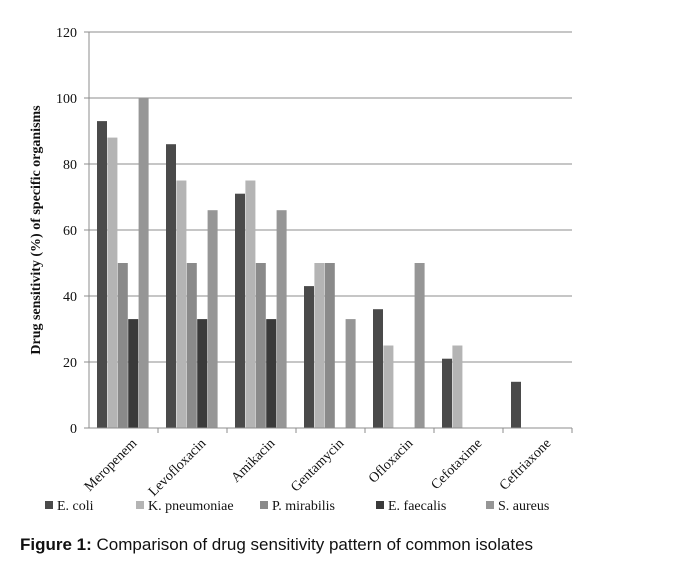 The image size is (698, 565). What do you see at coordinates (66, 99) in the screenshot?
I see `y-tick-label: 100` at bounding box center [66, 99].